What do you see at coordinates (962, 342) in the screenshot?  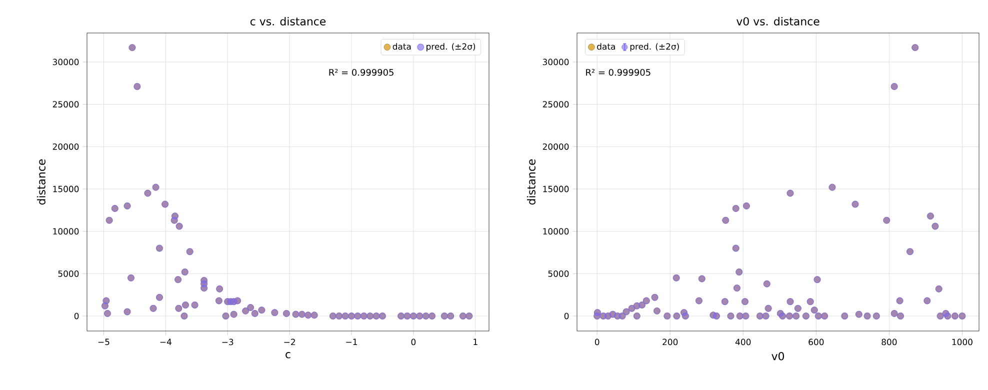 I see `x-tick-label: 1000` at bounding box center [962, 342].